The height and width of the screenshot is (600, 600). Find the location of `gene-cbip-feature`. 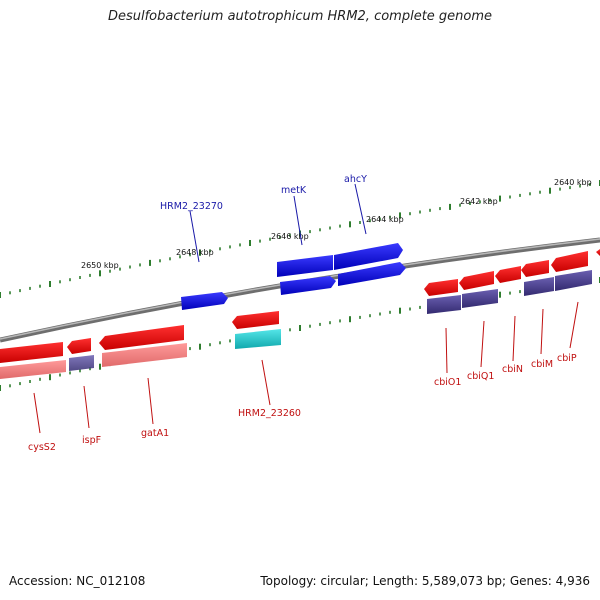

gene-cbip-feature is located at coordinates (569, 261).